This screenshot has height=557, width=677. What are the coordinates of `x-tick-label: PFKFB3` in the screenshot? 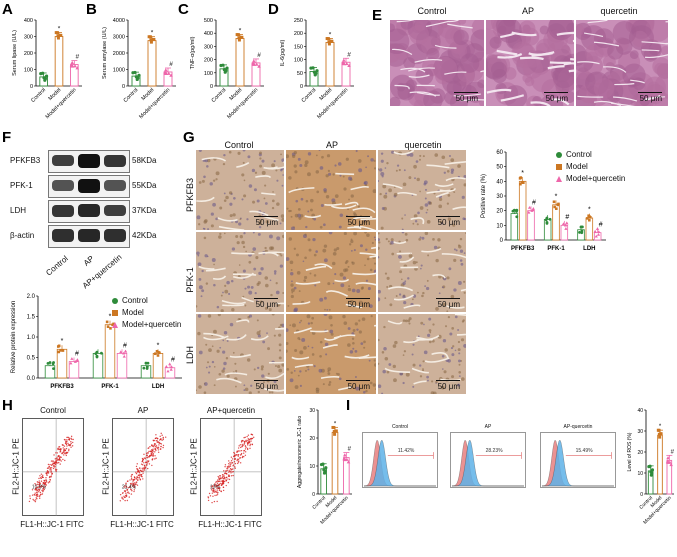 It's located at (523, 249).